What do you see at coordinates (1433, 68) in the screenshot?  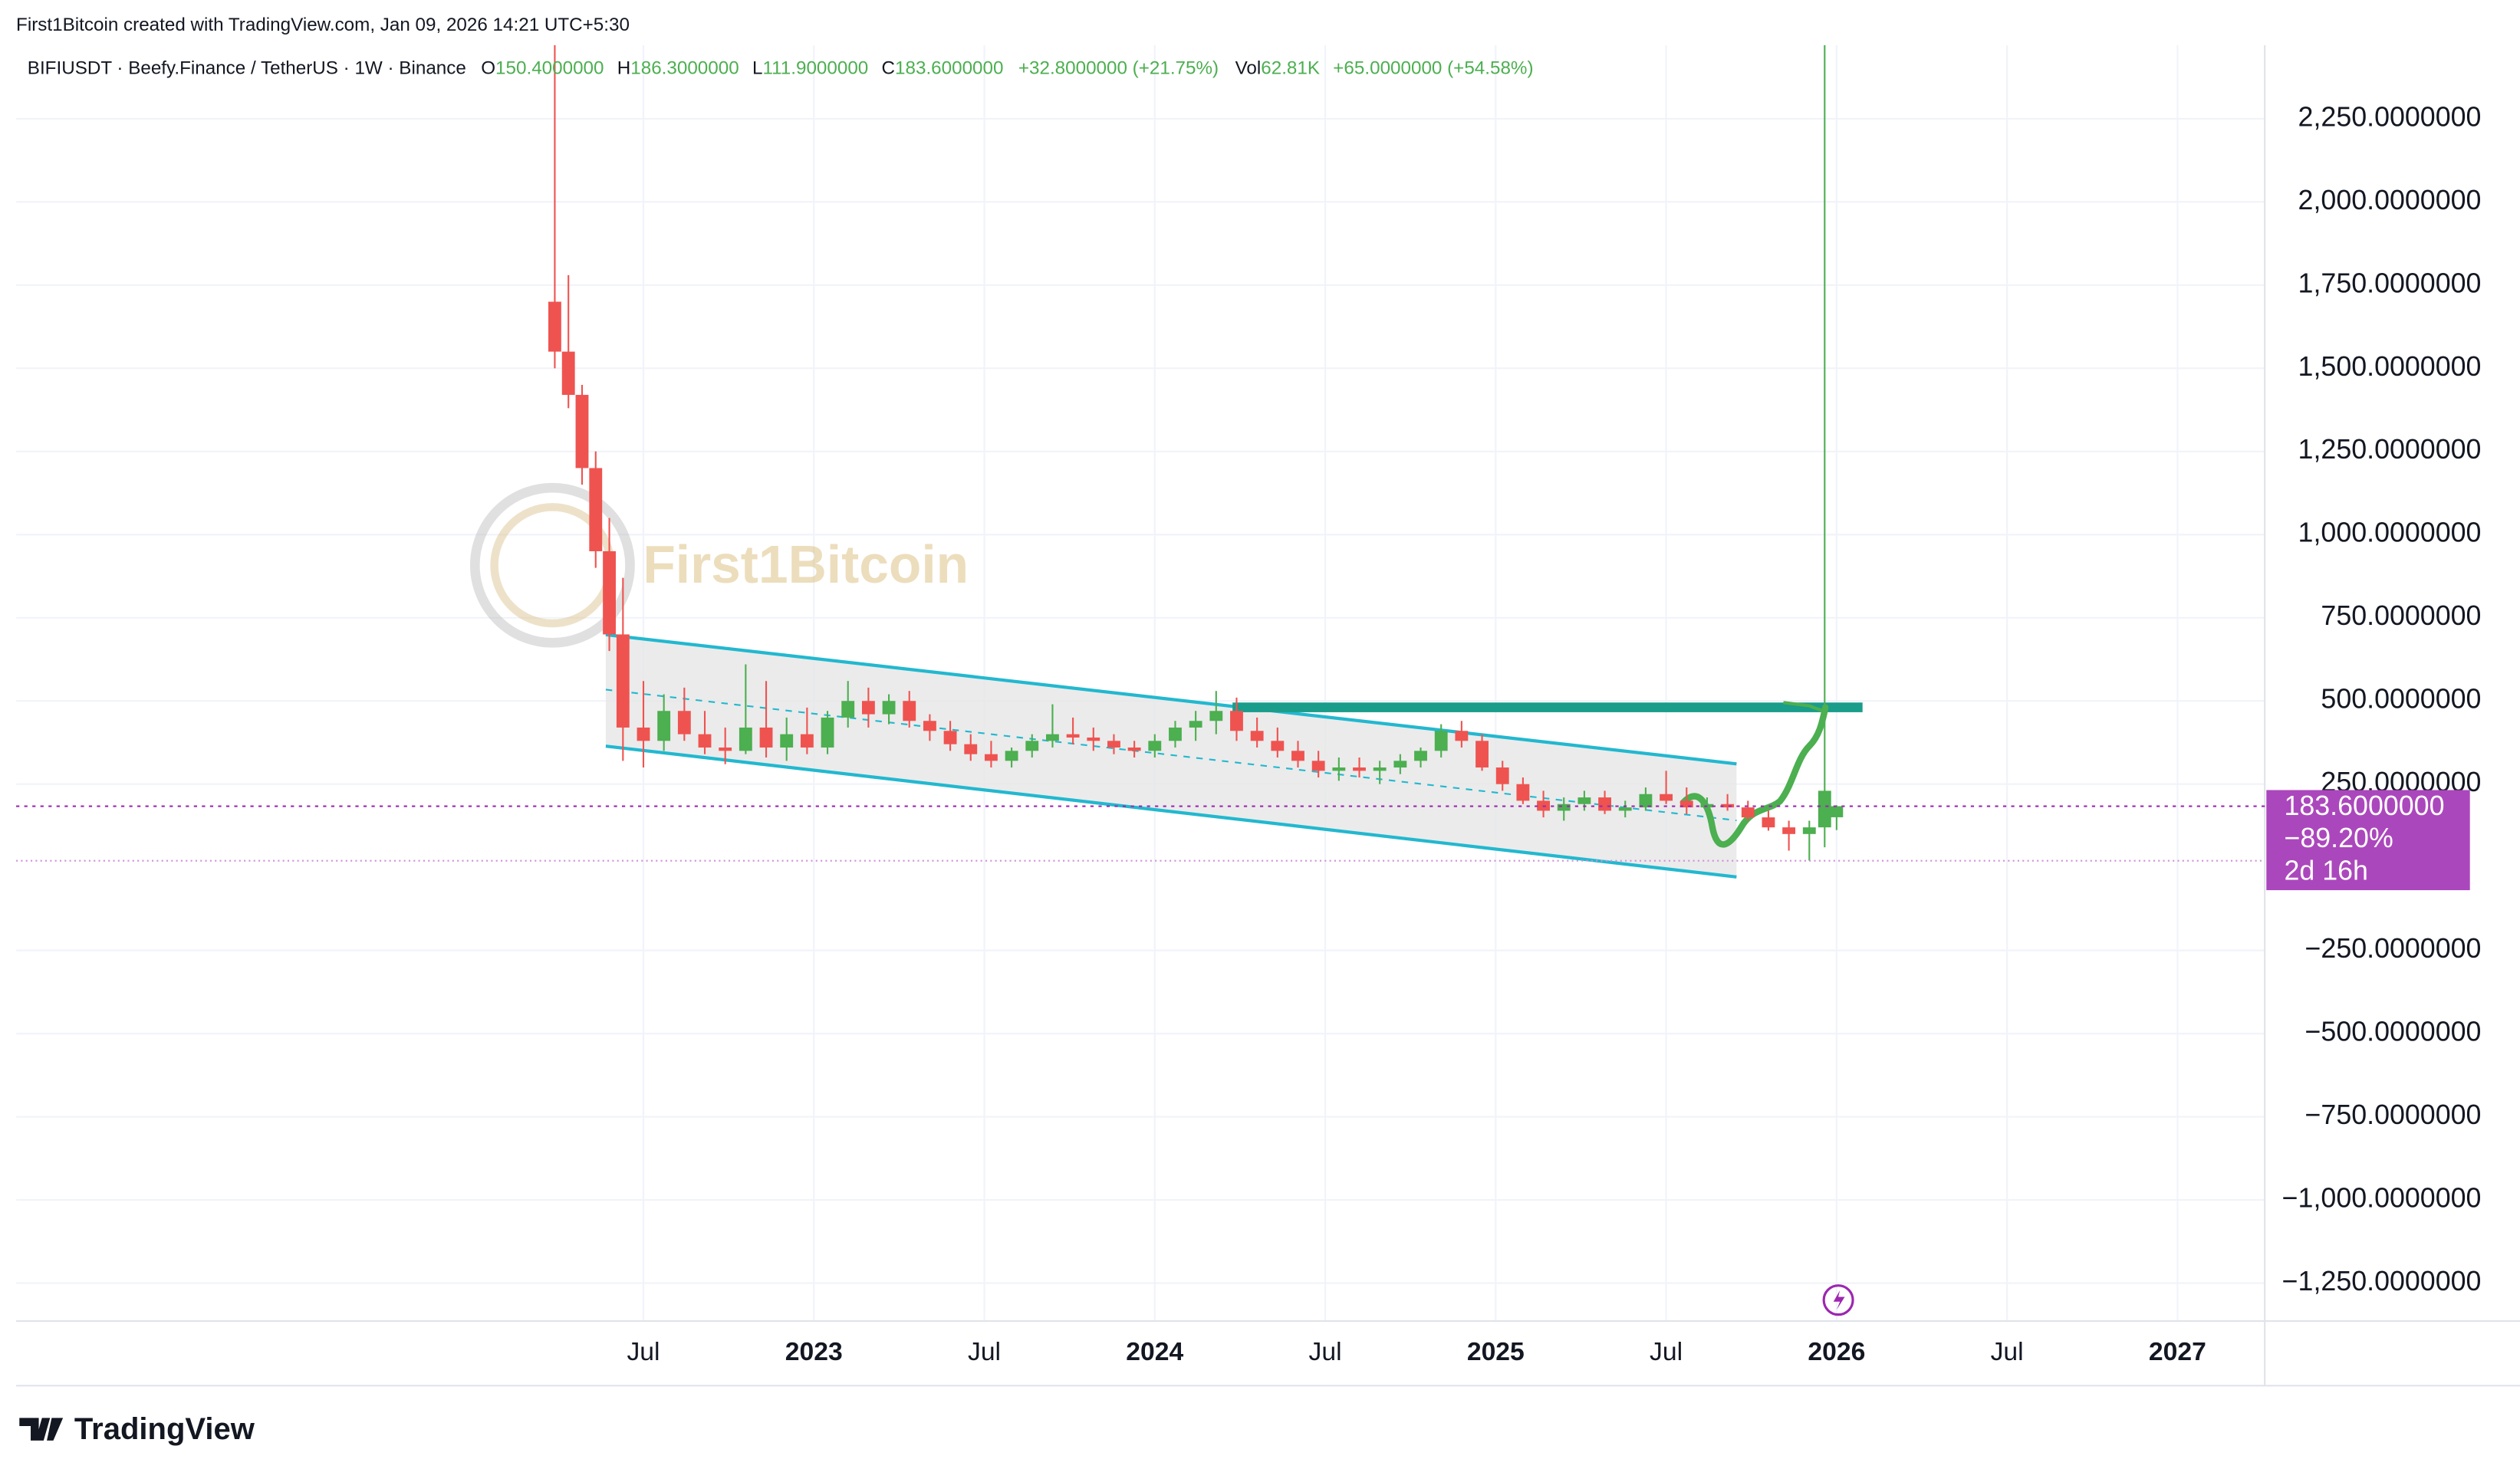 I see `vol-change: +65.0000000 (+54.58%)` at bounding box center [1433, 68].